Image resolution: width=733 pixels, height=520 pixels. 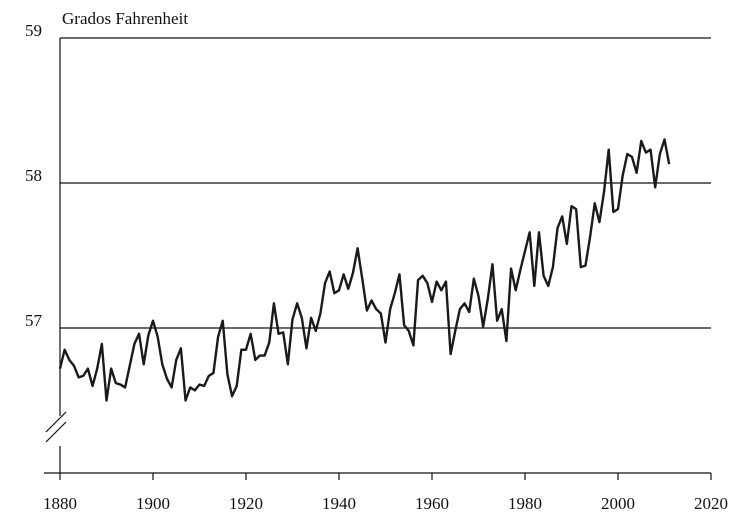 What do you see at coordinates (33, 30) in the screenshot?
I see `y-tick-label: 59` at bounding box center [33, 30].